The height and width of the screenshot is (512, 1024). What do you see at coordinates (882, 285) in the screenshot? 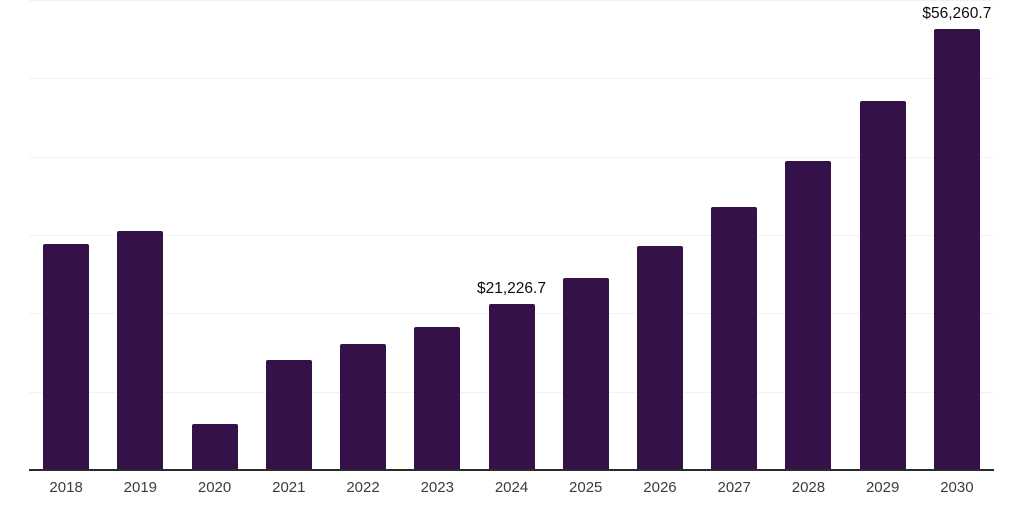
I see `bar-2029` at bounding box center [882, 285].